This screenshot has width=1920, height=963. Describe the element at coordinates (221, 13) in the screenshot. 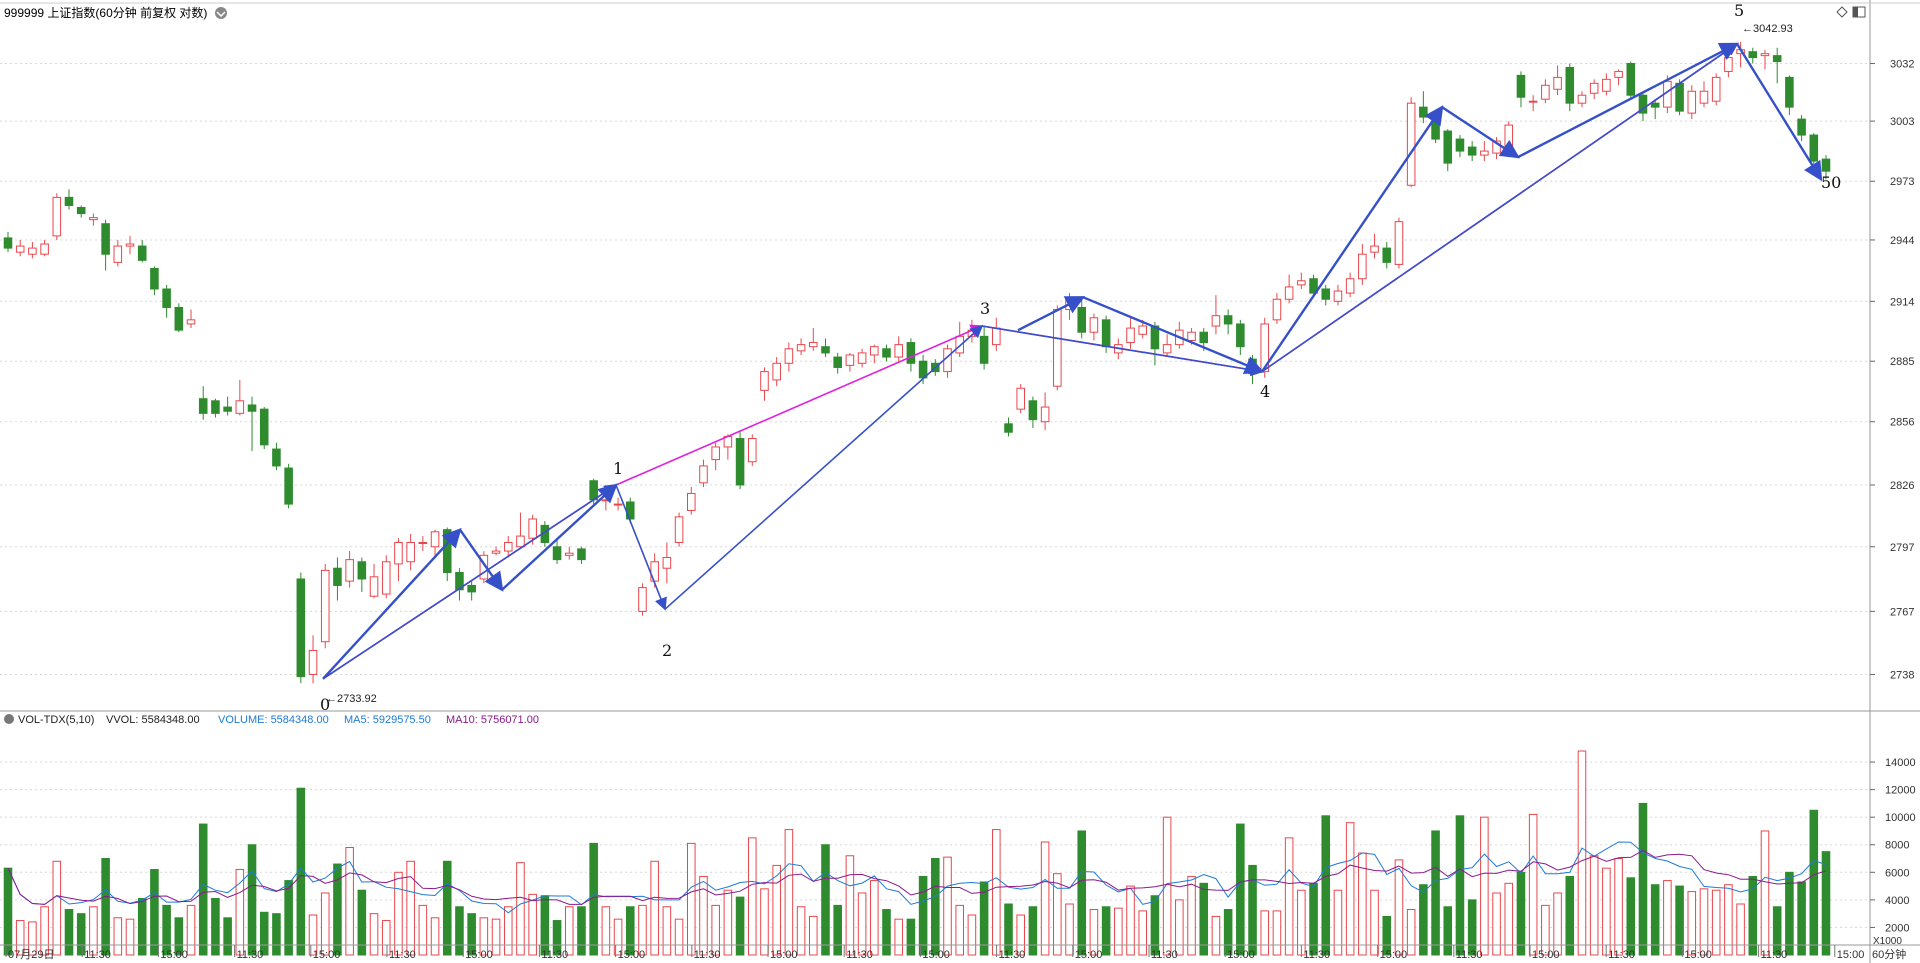

I see `chevron-down-icon` at that location.